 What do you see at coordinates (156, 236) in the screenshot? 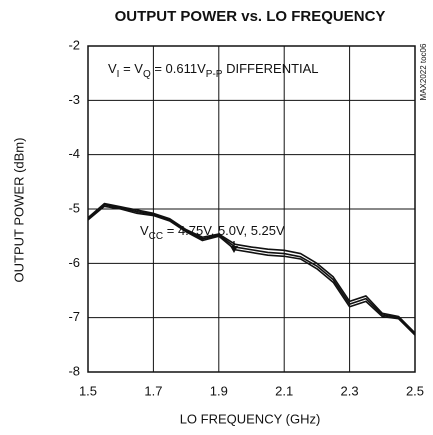
I see `annotation-part: CC` at bounding box center [156, 236].